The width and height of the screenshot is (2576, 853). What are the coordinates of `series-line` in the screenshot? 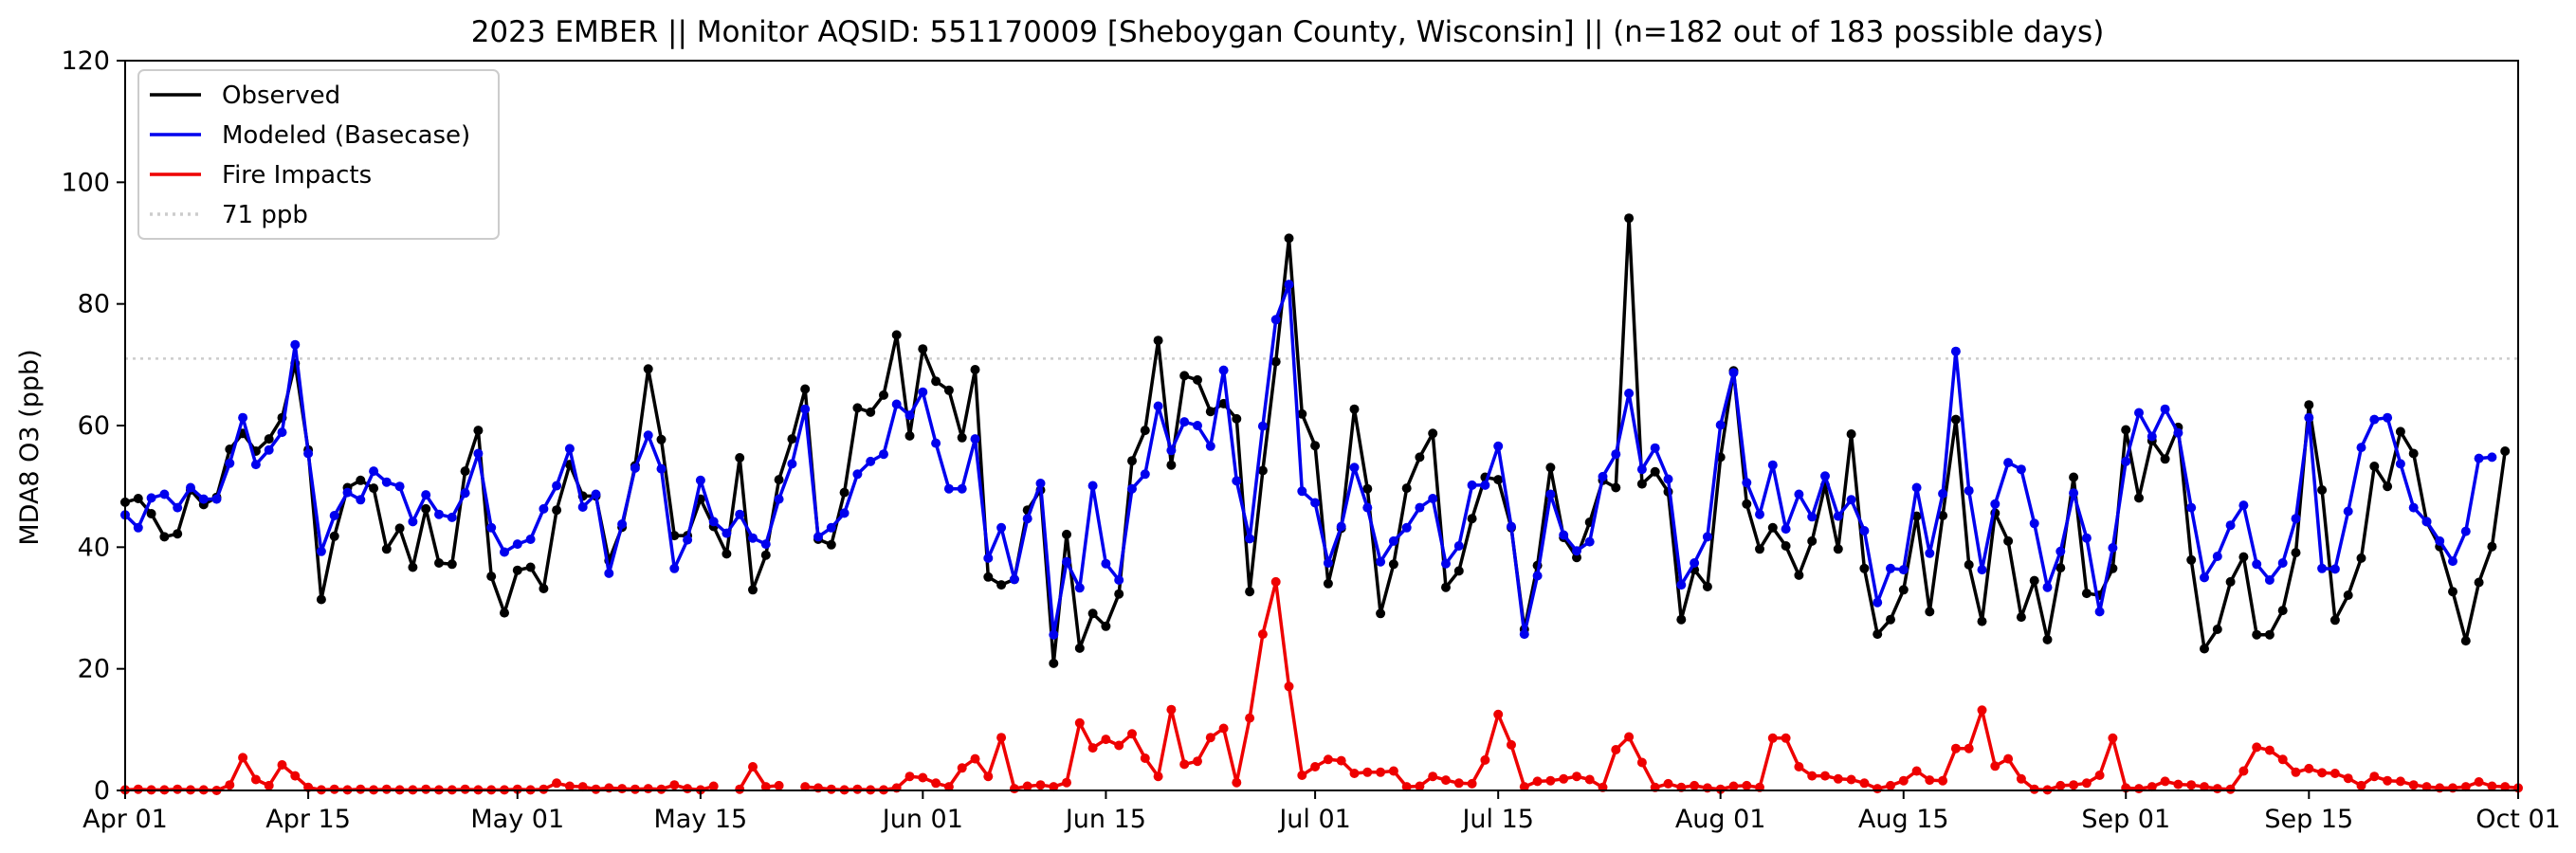 It's located at (758, 777).